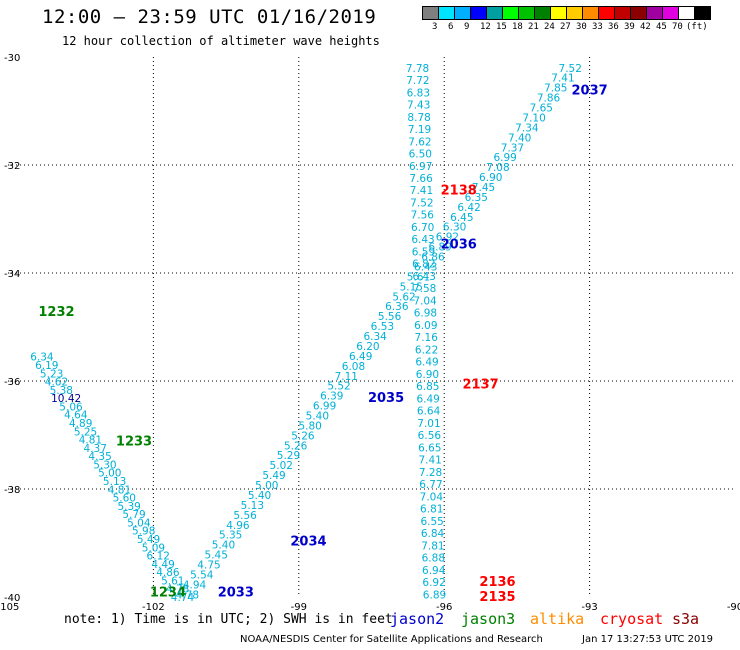 Image resolution: width=740 pixels, height=650 pixels. I want to click on wave-height-value: 8.78, so click(418, 118).